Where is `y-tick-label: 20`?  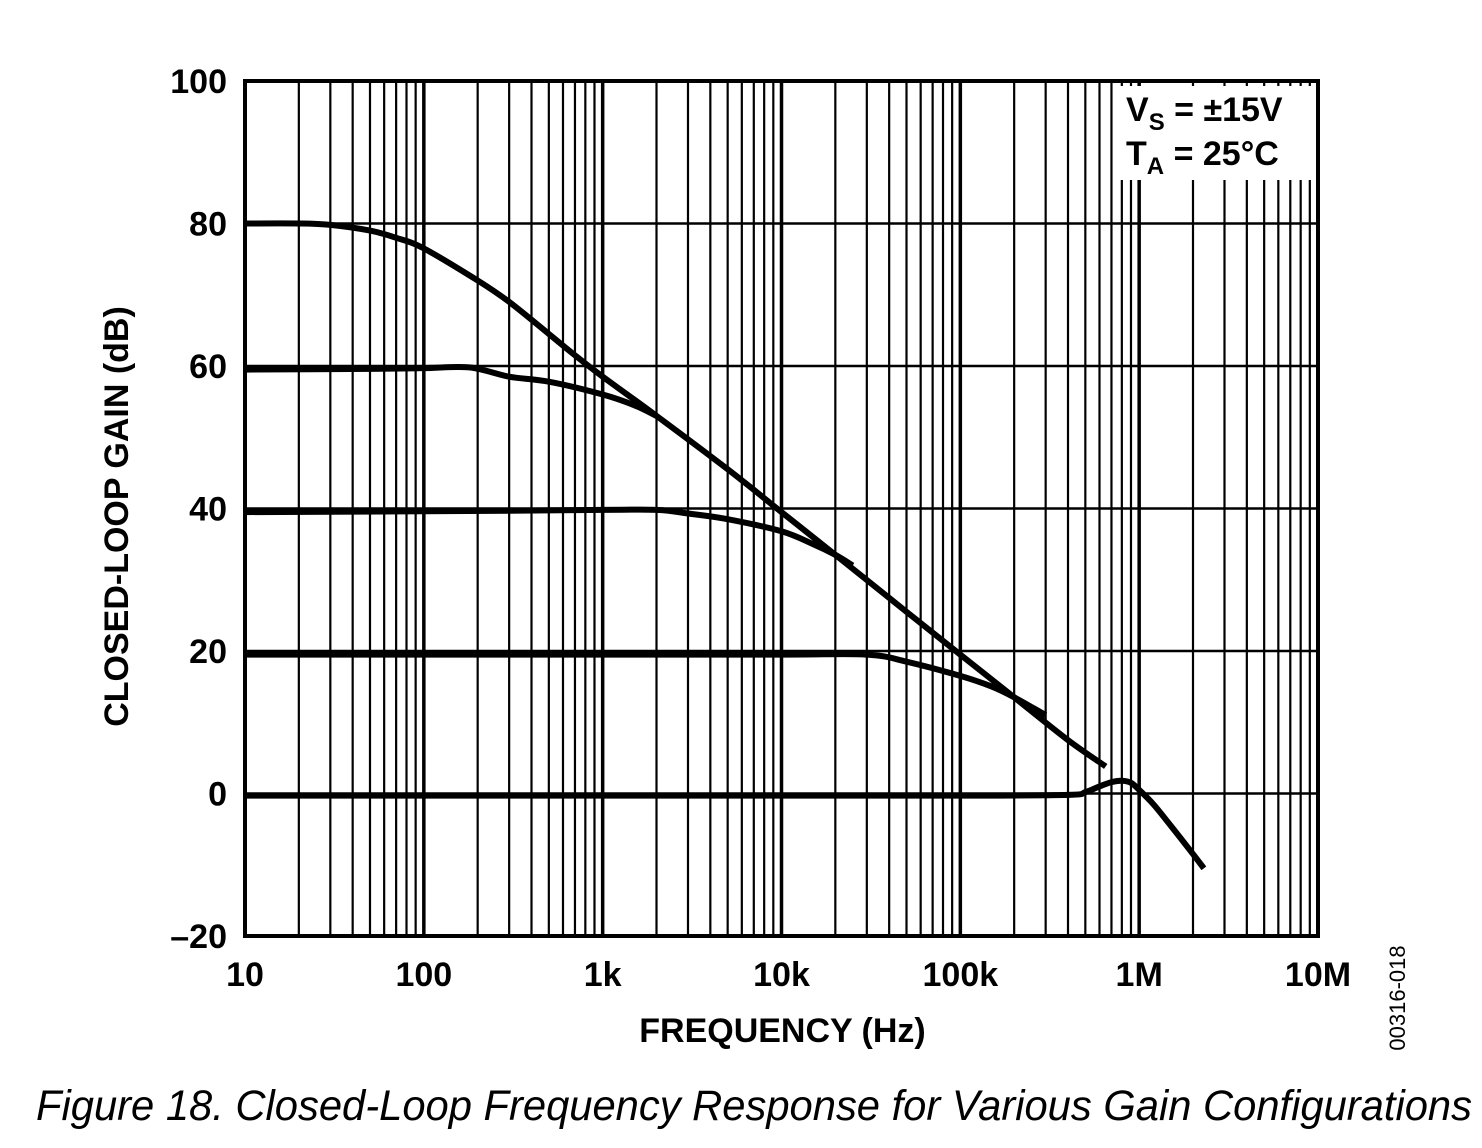 y-tick-label: 20 is located at coordinates (208, 652).